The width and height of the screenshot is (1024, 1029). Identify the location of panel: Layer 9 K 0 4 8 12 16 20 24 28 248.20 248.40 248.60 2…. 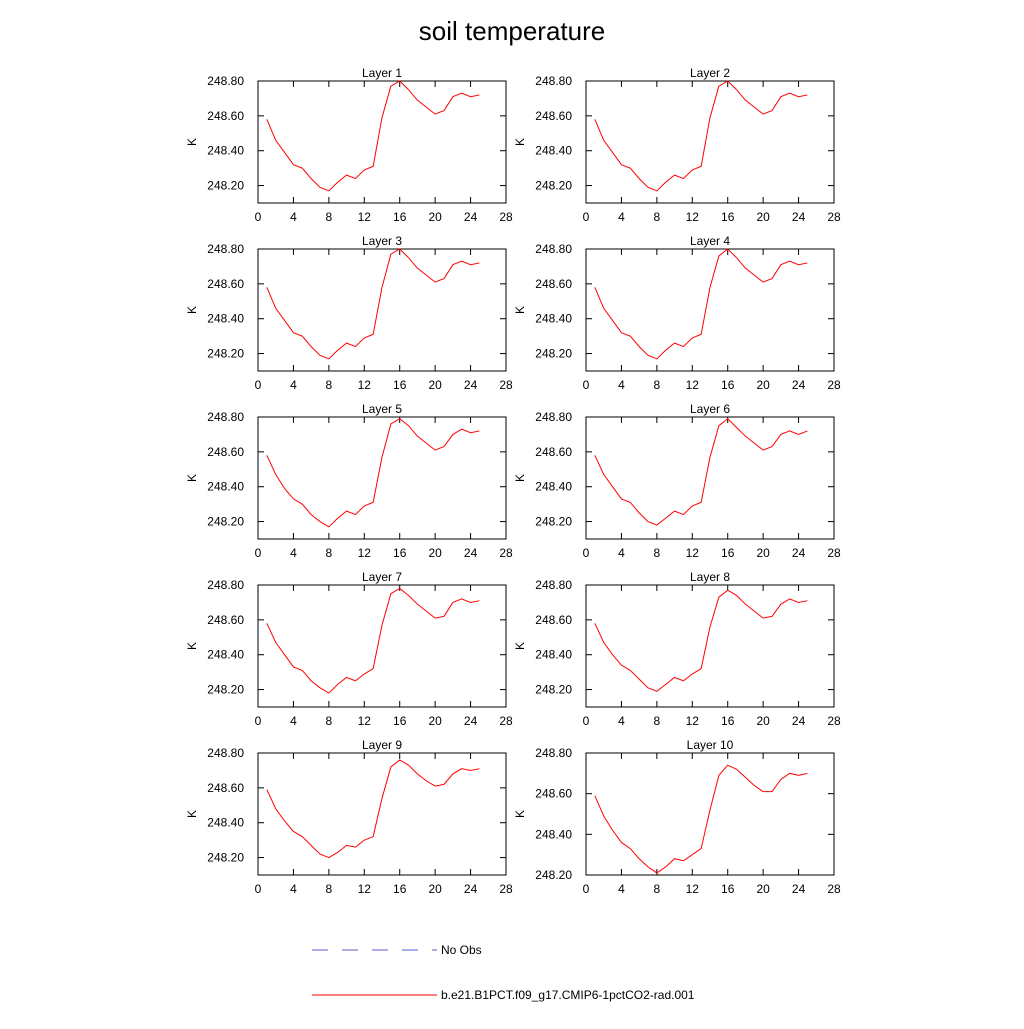
(349, 817).